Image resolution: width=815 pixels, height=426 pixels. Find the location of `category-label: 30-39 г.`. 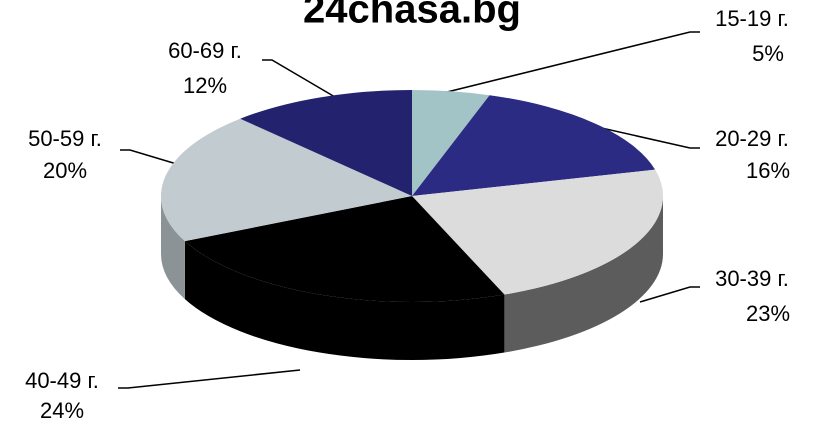

category-label: 30-39 г. is located at coordinates (752, 278).